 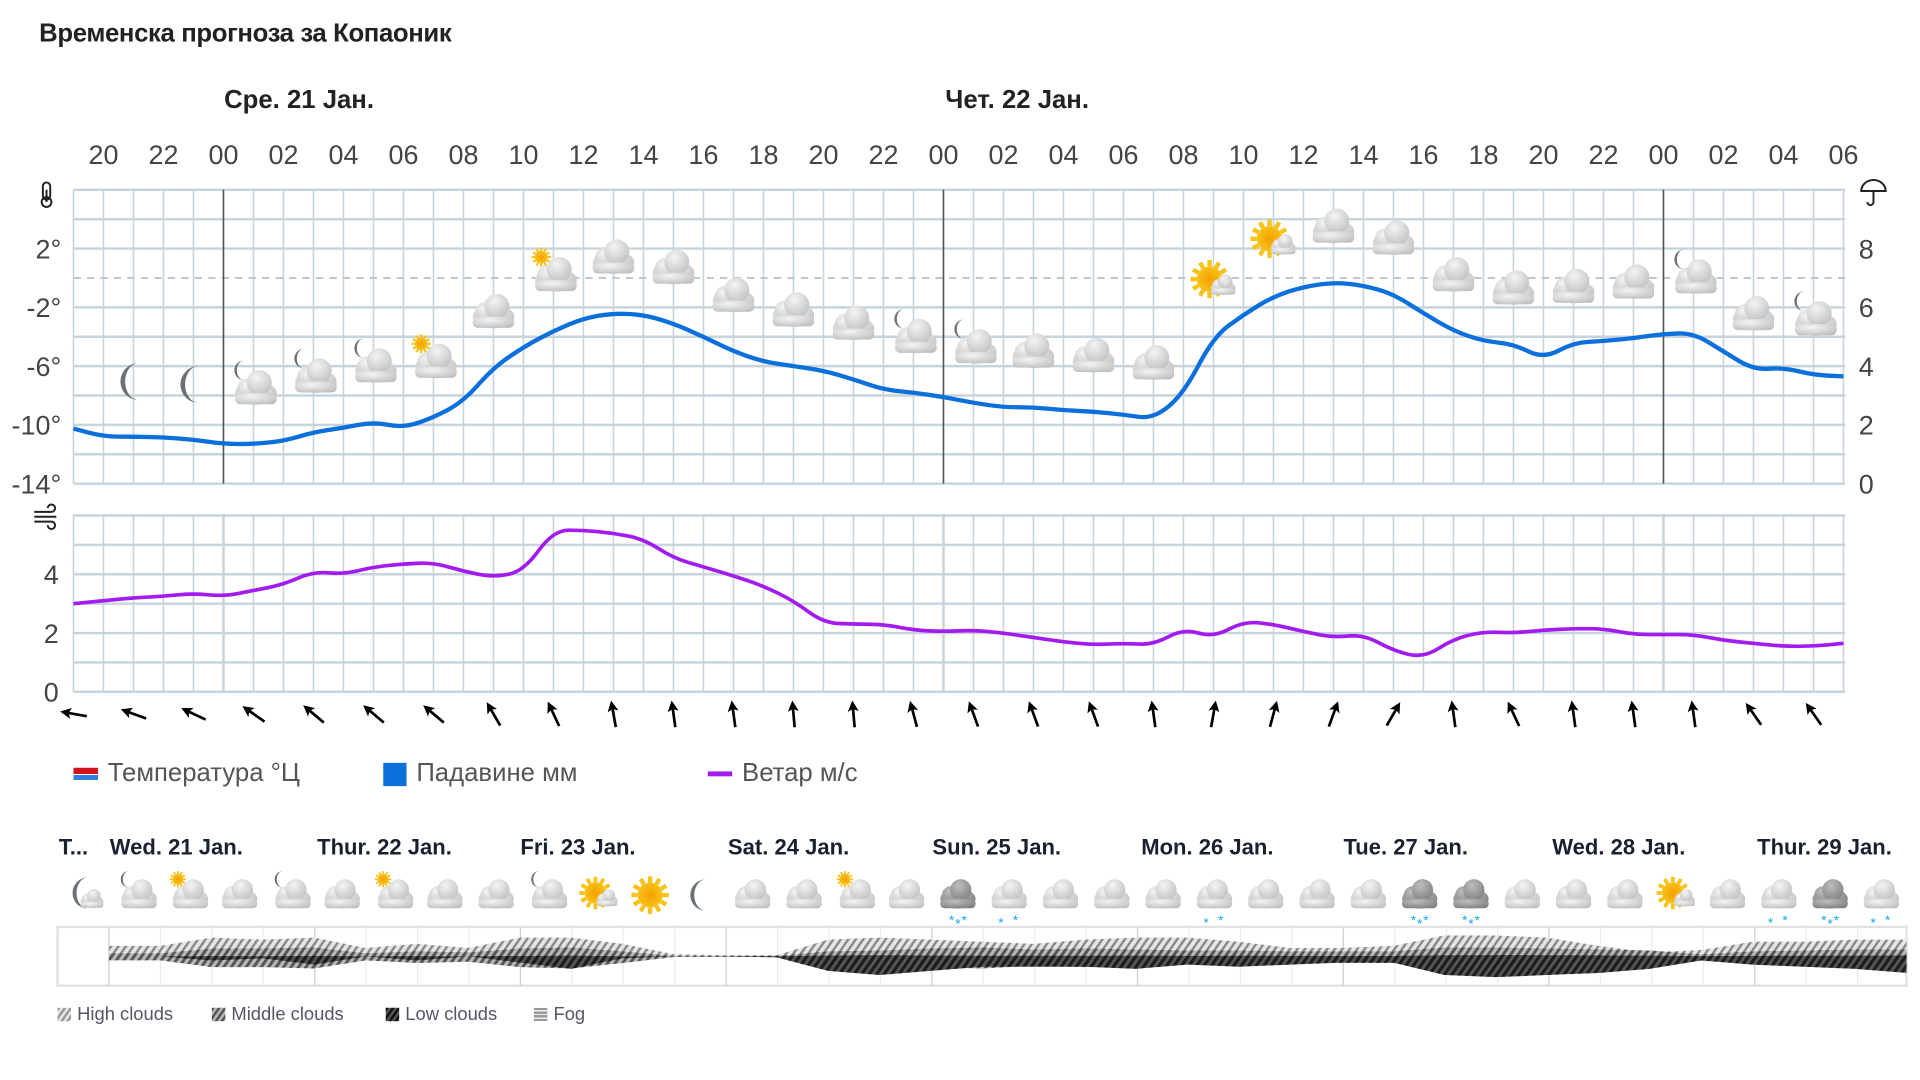 What do you see at coordinates (451, 1014) in the screenshot?
I see `low-clouds-label: Low clouds` at bounding box center [451, 1014].